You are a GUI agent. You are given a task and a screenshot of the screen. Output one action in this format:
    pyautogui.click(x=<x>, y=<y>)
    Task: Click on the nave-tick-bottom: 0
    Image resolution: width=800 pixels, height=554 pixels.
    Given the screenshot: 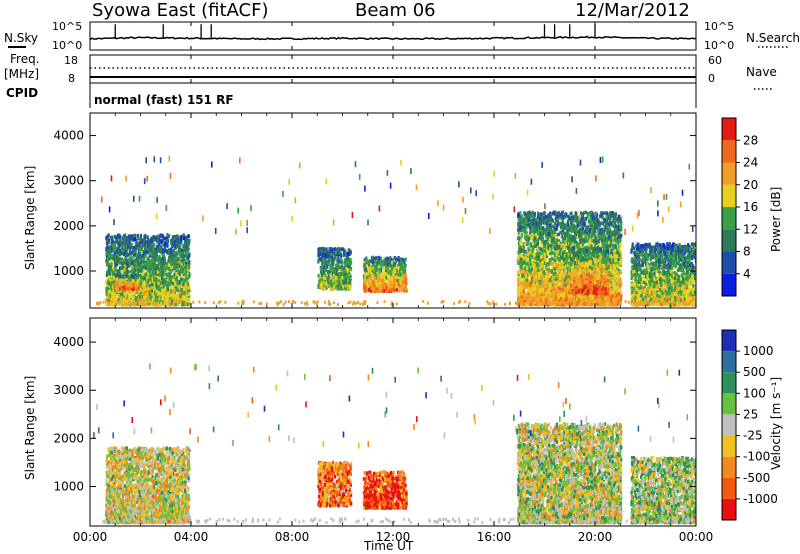 What is the action you would take?
    pyautogui.click(x=711, y=78)
    